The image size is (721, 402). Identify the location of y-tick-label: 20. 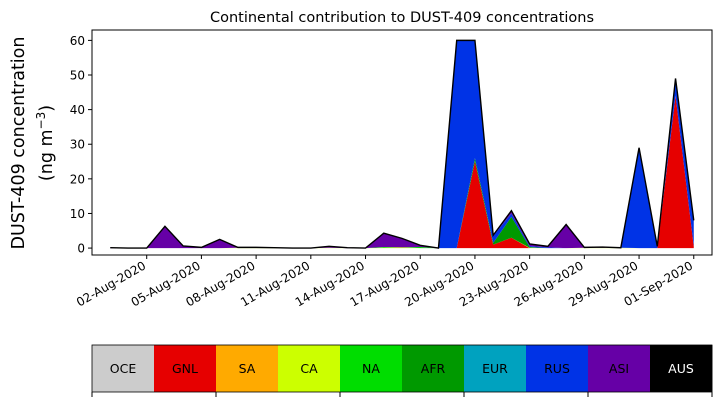
(77, 179).